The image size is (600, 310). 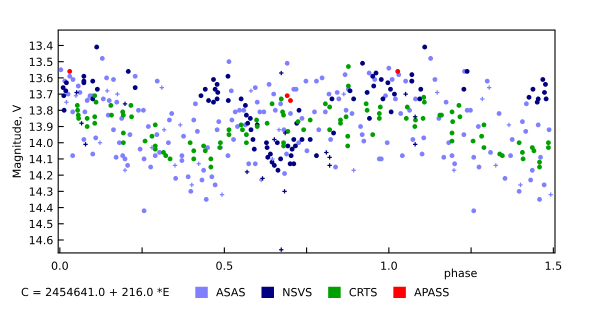 I want to click on x-tick-label: 0.0, so click(x=60, y=265).